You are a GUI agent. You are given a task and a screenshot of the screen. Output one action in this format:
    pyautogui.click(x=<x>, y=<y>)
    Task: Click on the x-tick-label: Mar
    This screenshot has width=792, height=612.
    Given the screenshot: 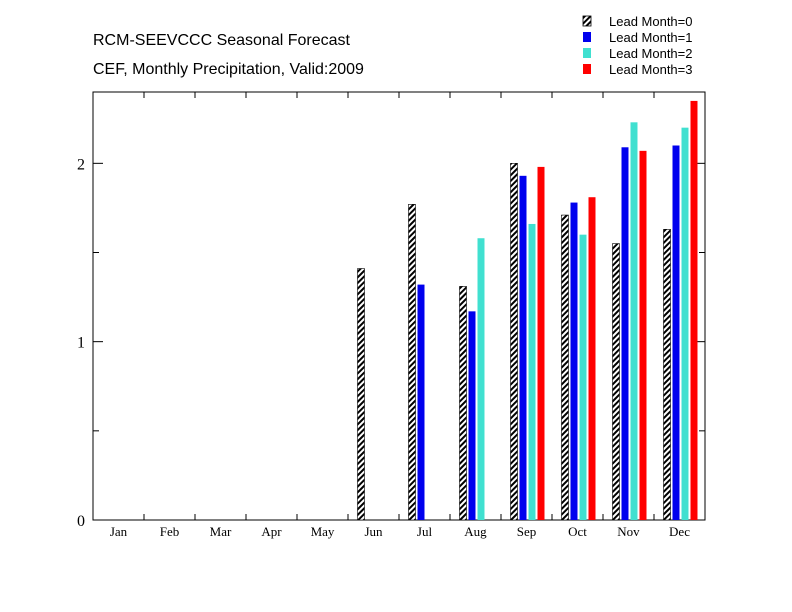 What is the action you would take?
    pyautogui.click(x=221, y=531)
    